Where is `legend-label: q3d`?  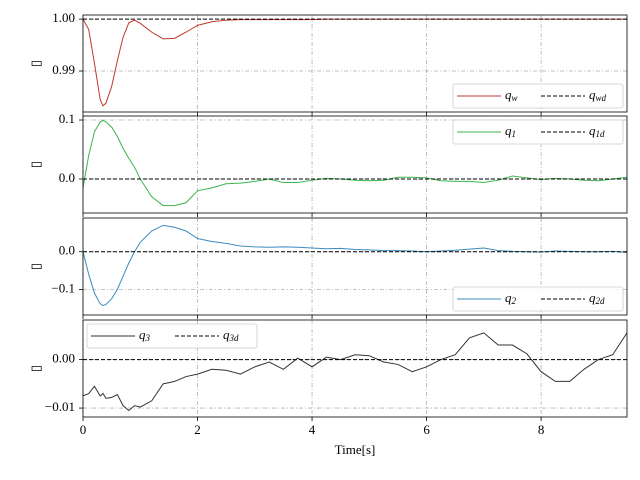
legend-label: q3d is located at coordinates (231, 335).